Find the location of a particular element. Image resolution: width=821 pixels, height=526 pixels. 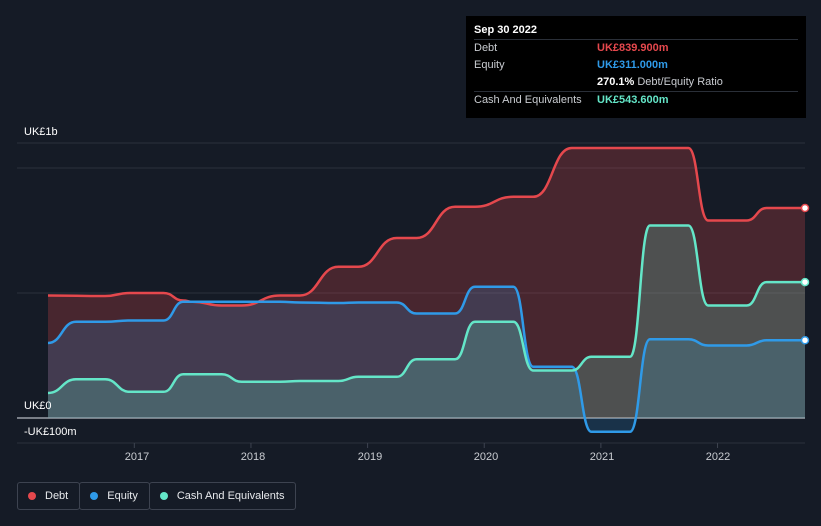

endpoint-equity is located at coordinates (805, 340).